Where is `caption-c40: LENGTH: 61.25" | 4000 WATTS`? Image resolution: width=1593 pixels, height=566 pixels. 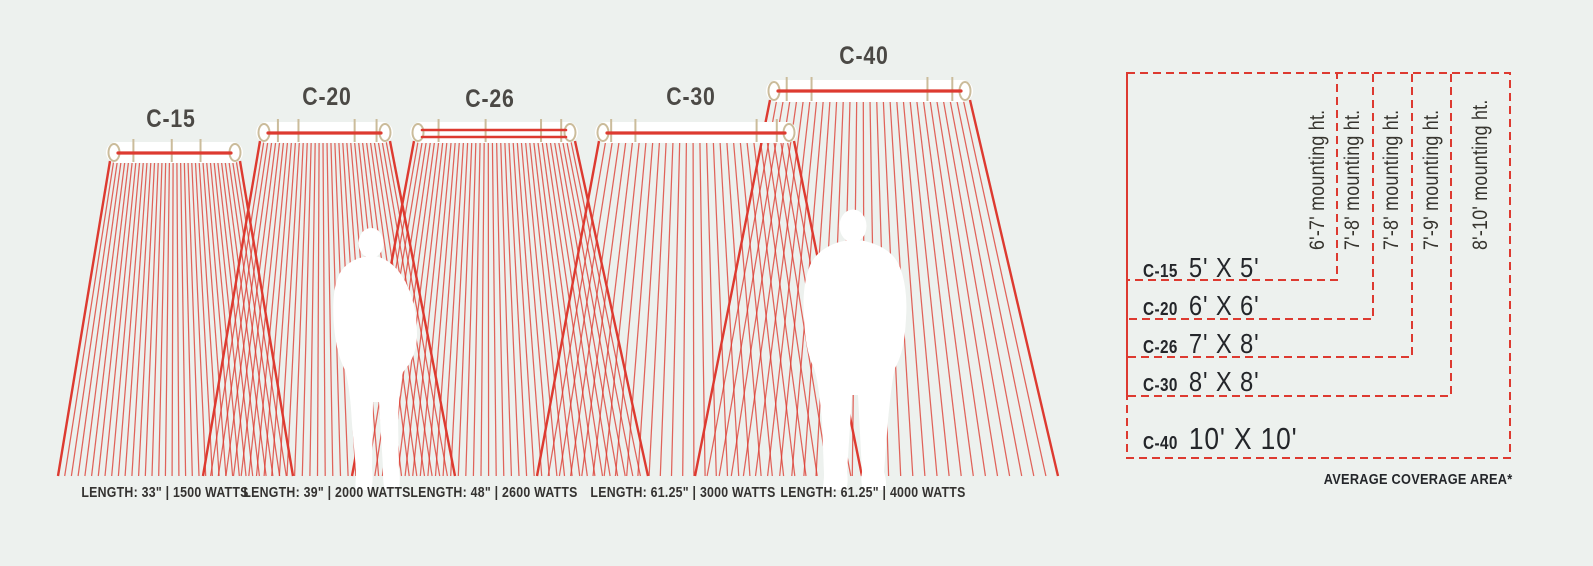
caption-c40: LENGTH: 61.25" | 4000 WATTS is located at coordinates (873, 493).